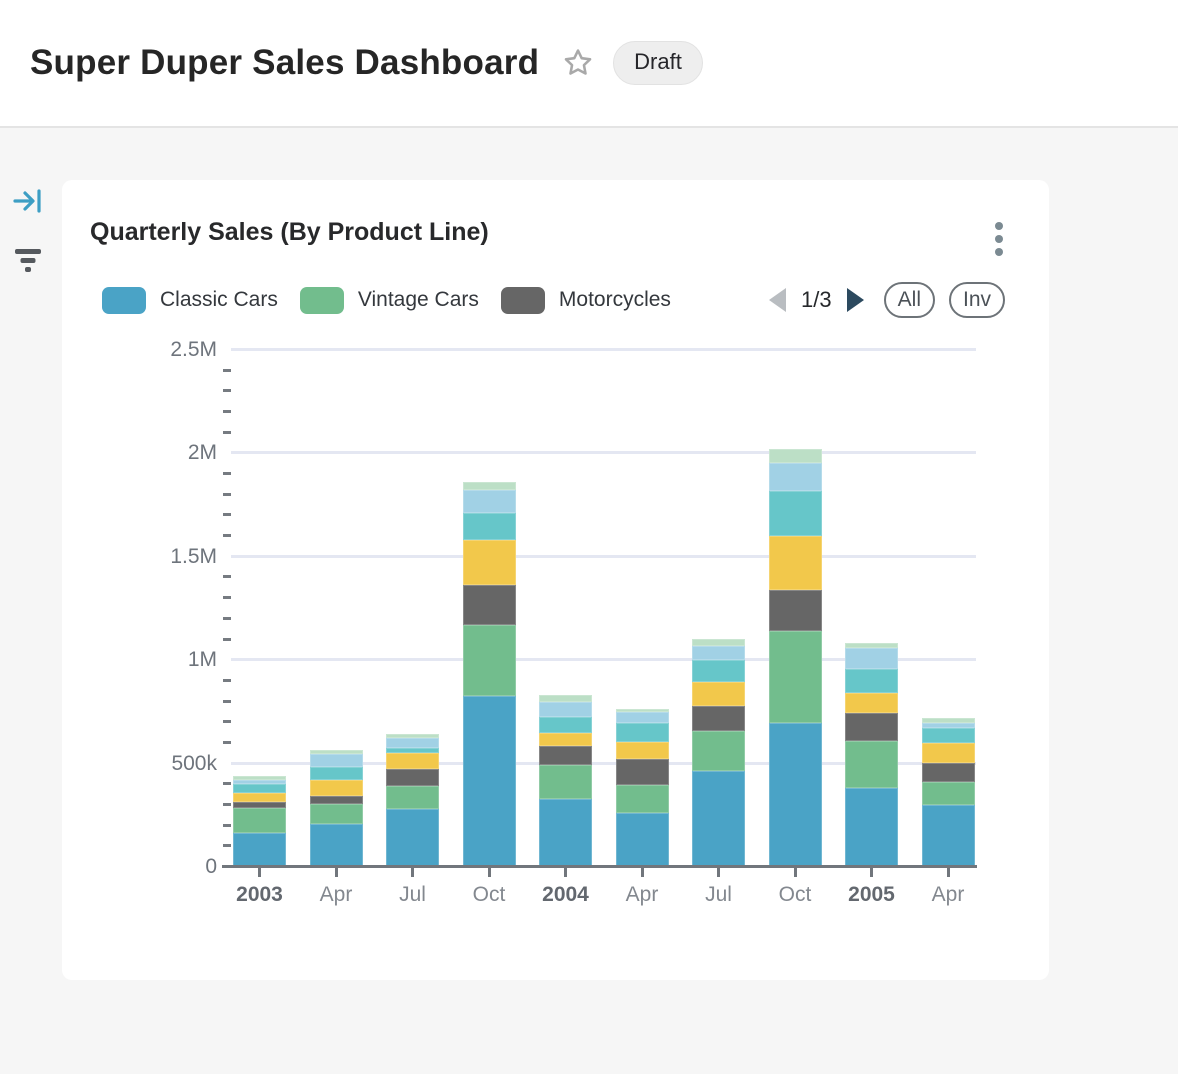 The width and height of the screenshot is (1178, 1074). I want to click on filter-icon, so click(28, 260).